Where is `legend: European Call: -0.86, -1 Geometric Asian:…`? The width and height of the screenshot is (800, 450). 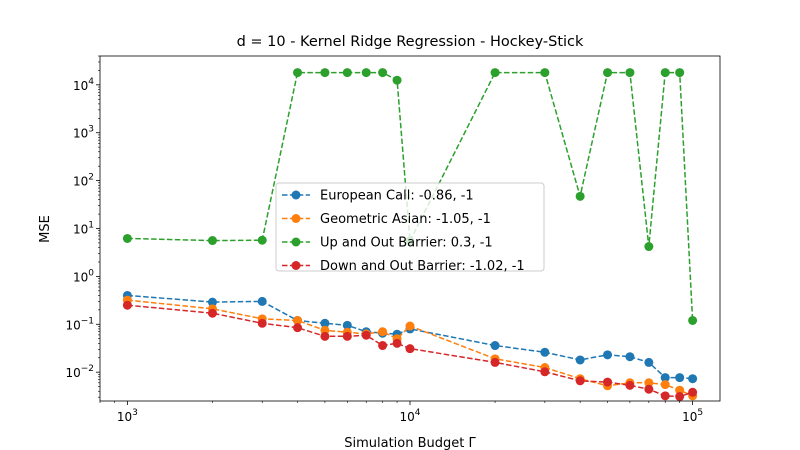 legend: European Call: -0.86, -1 Geometric Asian:… is located at coordinates (410, 228).